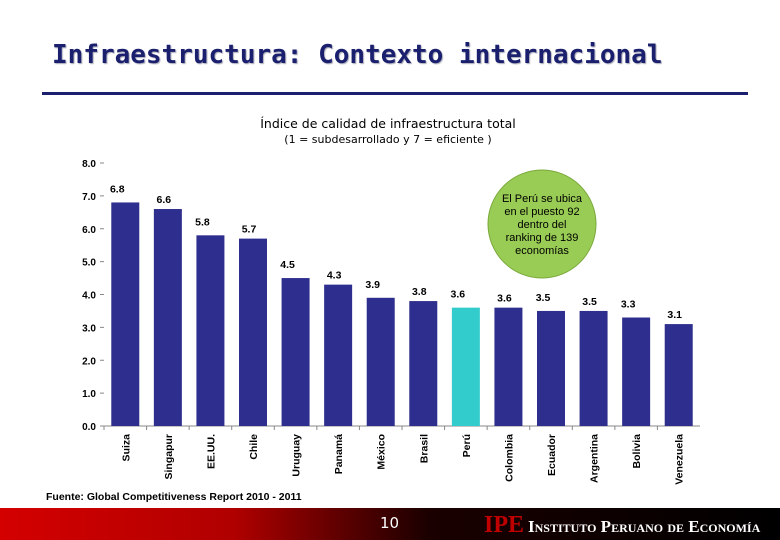 Image resolution: width=780 pixels, height=540 pixels. Describe the element at coordinates (382, 452) in the screenshot. I see `category-label: México` at that location.